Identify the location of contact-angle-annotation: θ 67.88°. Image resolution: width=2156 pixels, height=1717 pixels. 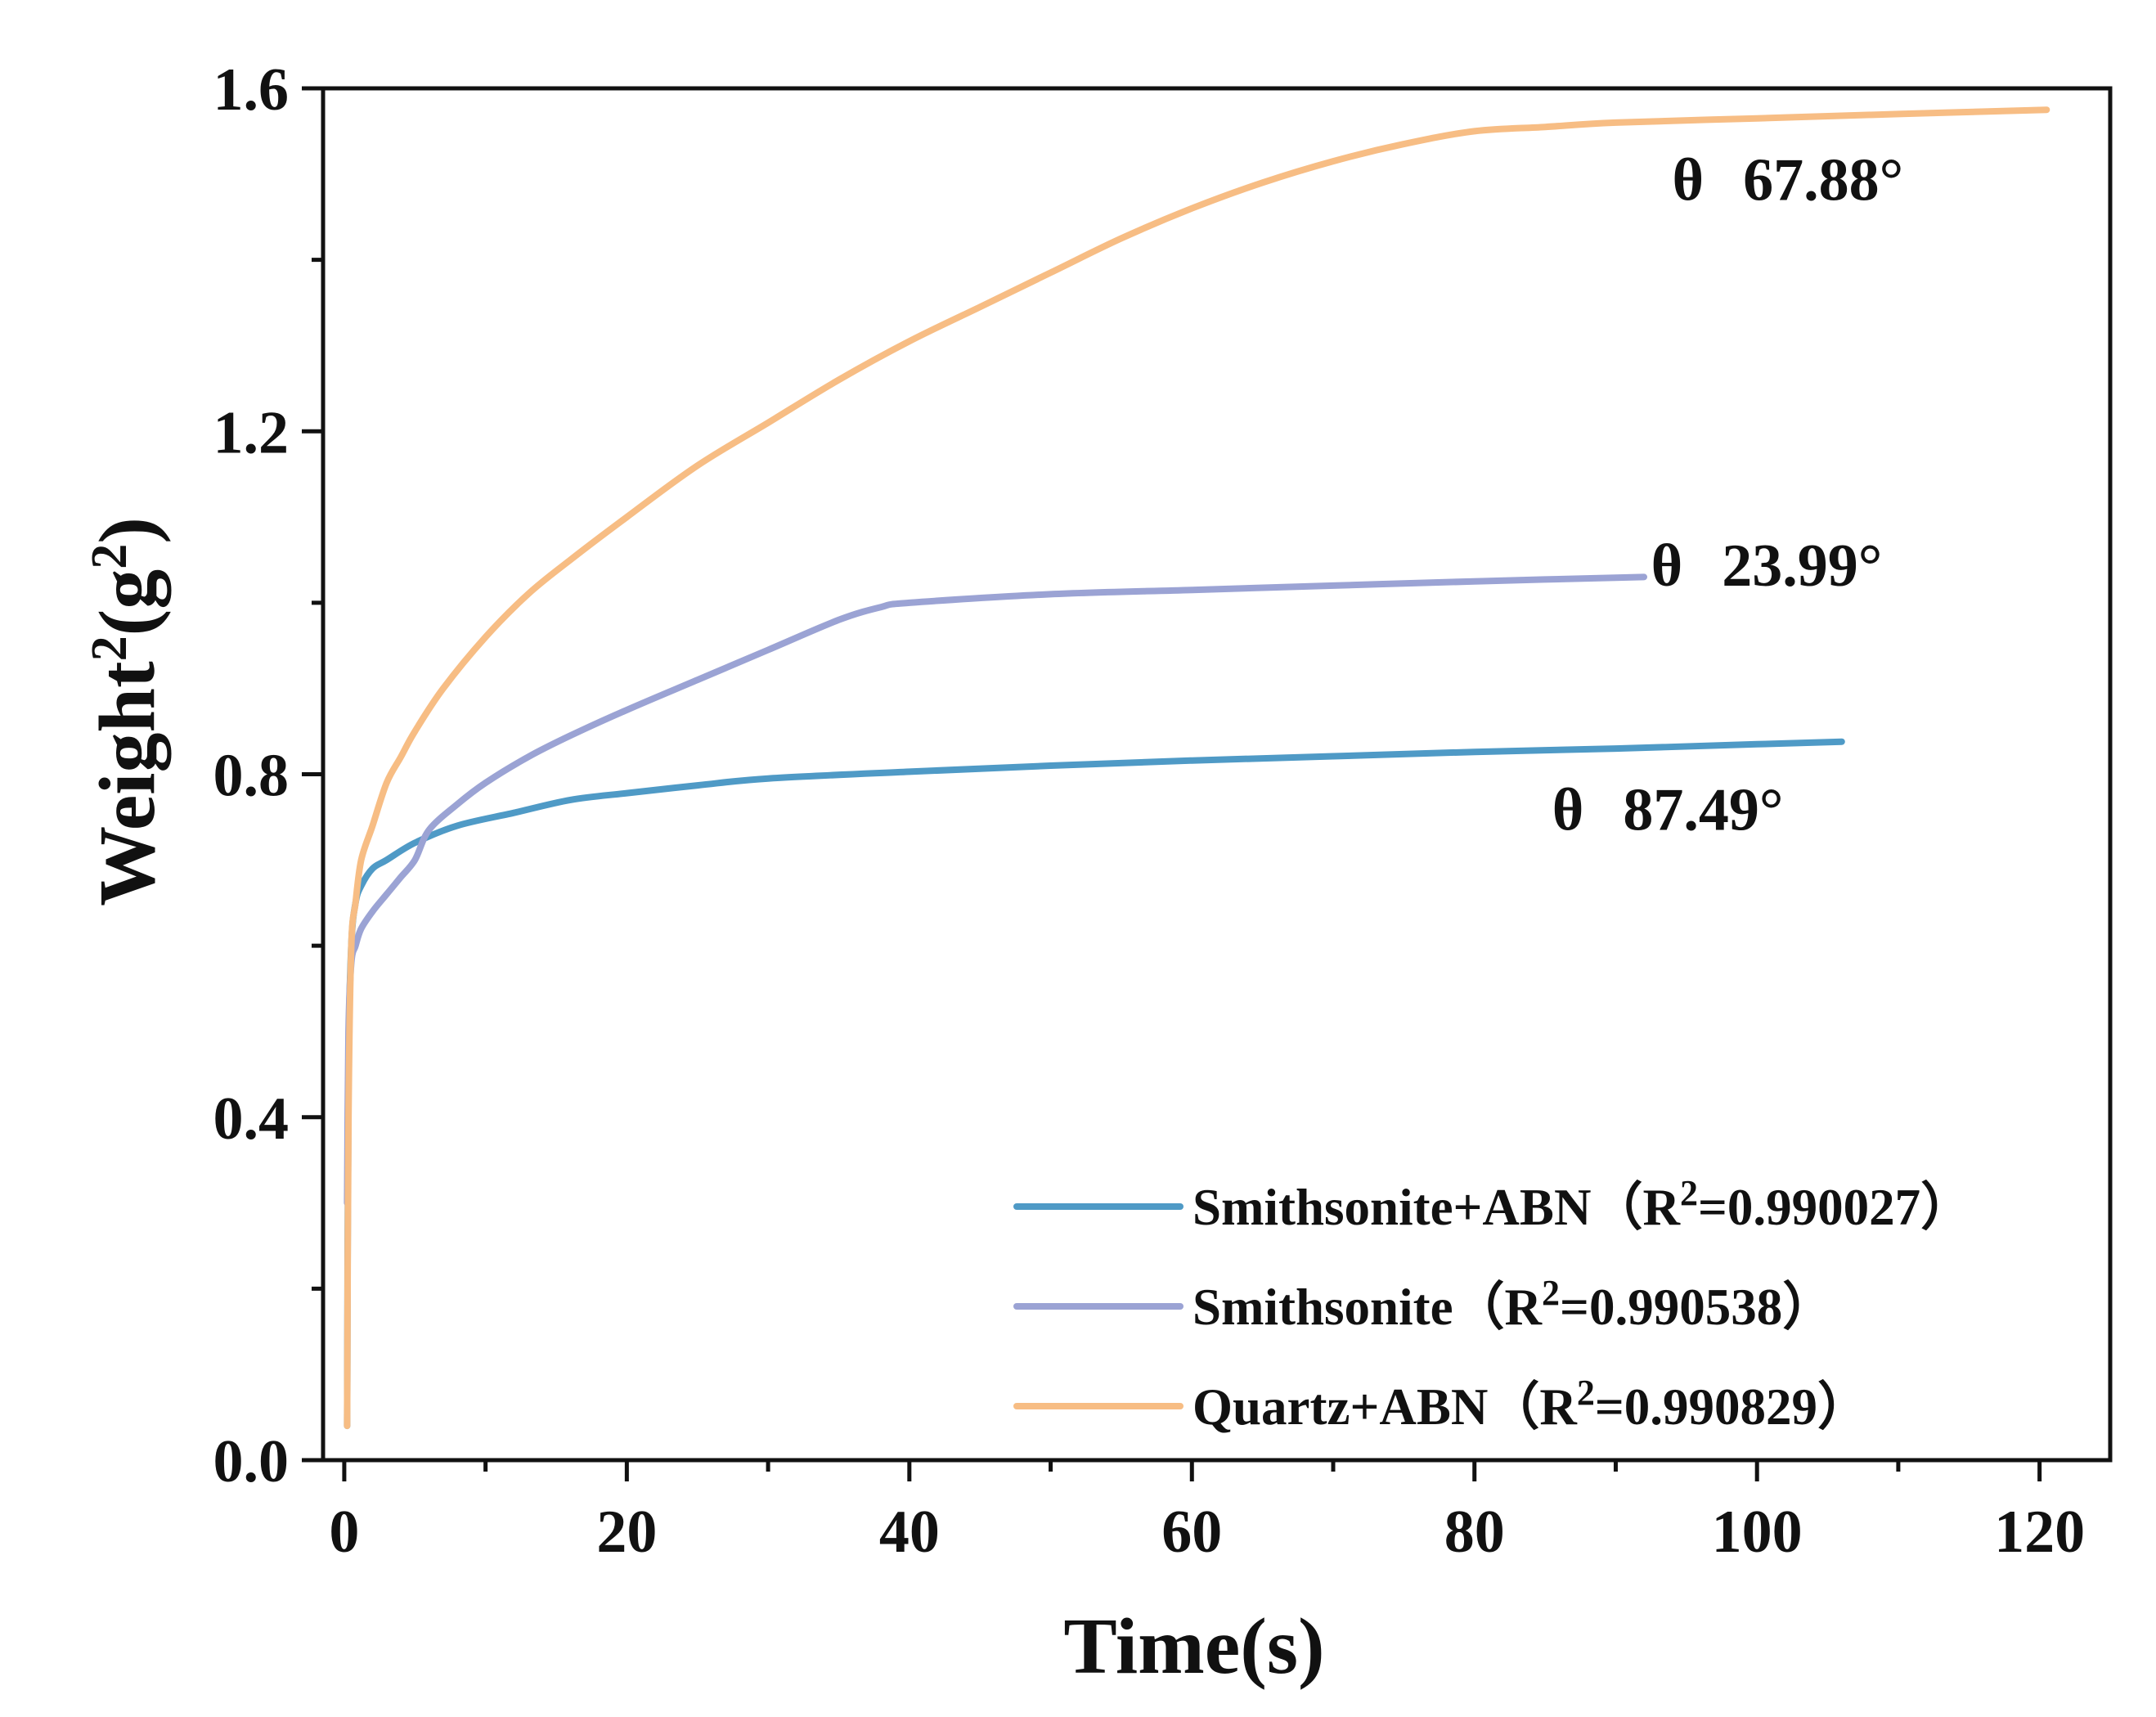
(1789, 180).